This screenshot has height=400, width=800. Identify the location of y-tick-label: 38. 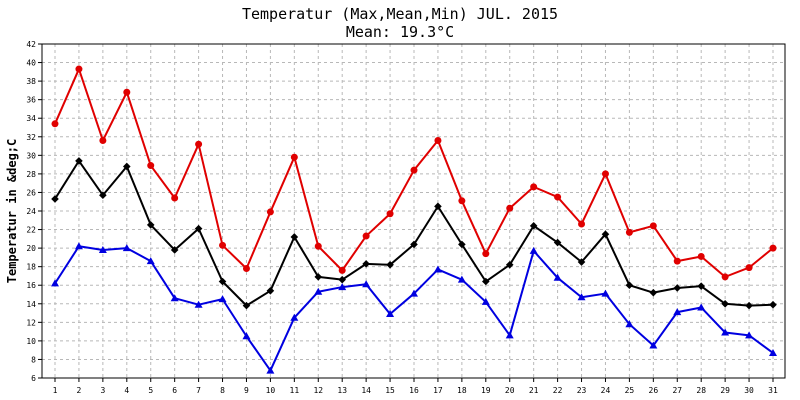
(31, 81).